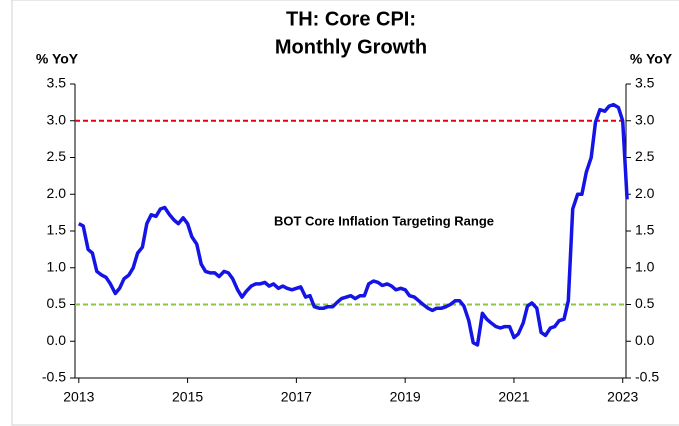 Image resolution: width=679 pixels, height=426 pixels. Describe the element at coordinates (351, 19) in the screenshot. I see `chart-title: TH: Core CPI:` at that location.